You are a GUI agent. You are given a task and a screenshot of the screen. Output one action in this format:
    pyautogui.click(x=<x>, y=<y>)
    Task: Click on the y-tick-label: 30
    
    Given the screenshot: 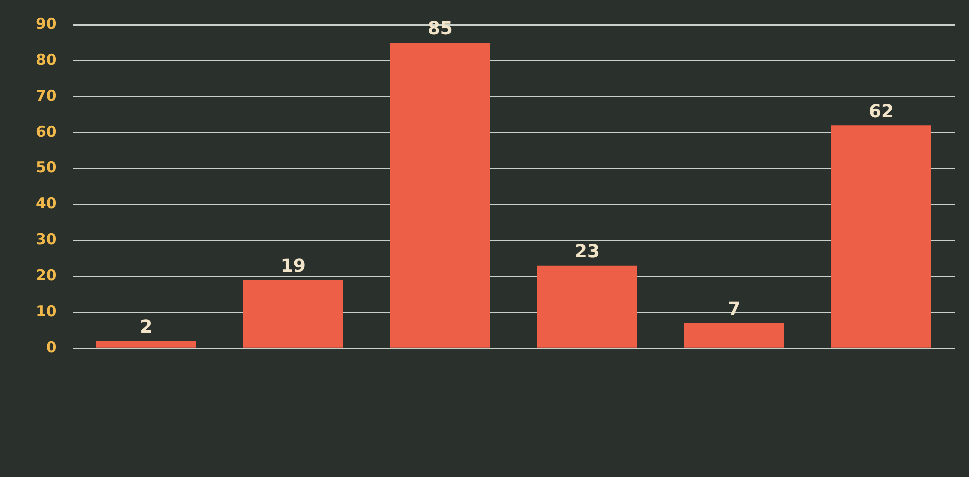 What is the action you would take?
    pyautogui.click(x=46, y=239)
    